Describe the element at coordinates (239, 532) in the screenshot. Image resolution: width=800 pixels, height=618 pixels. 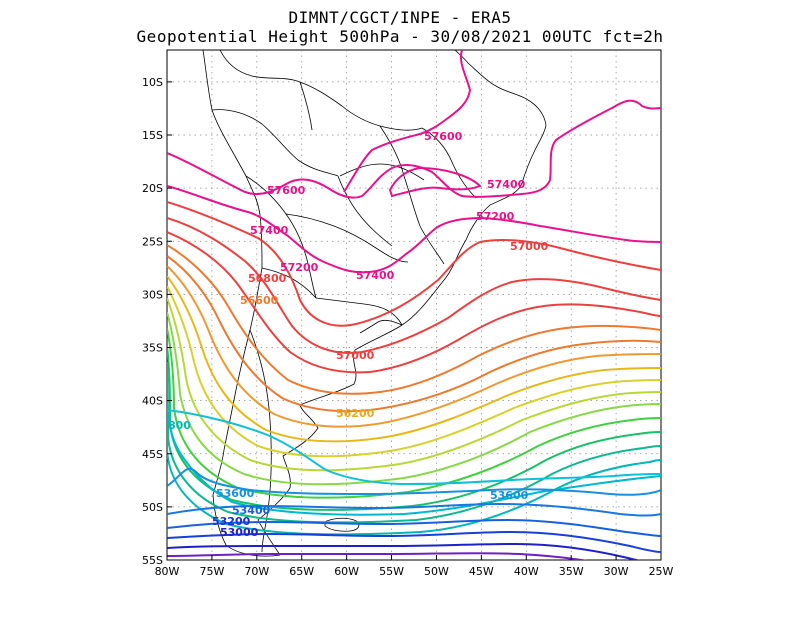
I see `contour-label: 53000` at that location.